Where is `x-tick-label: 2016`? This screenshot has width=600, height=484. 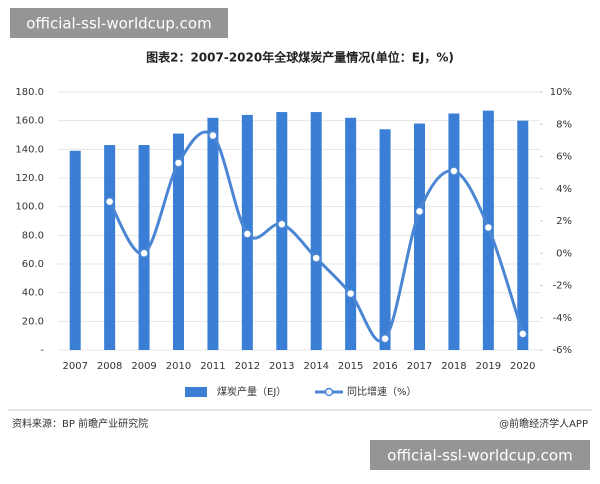
x-tick-label: 2016 is located at coordinates (384, 366).